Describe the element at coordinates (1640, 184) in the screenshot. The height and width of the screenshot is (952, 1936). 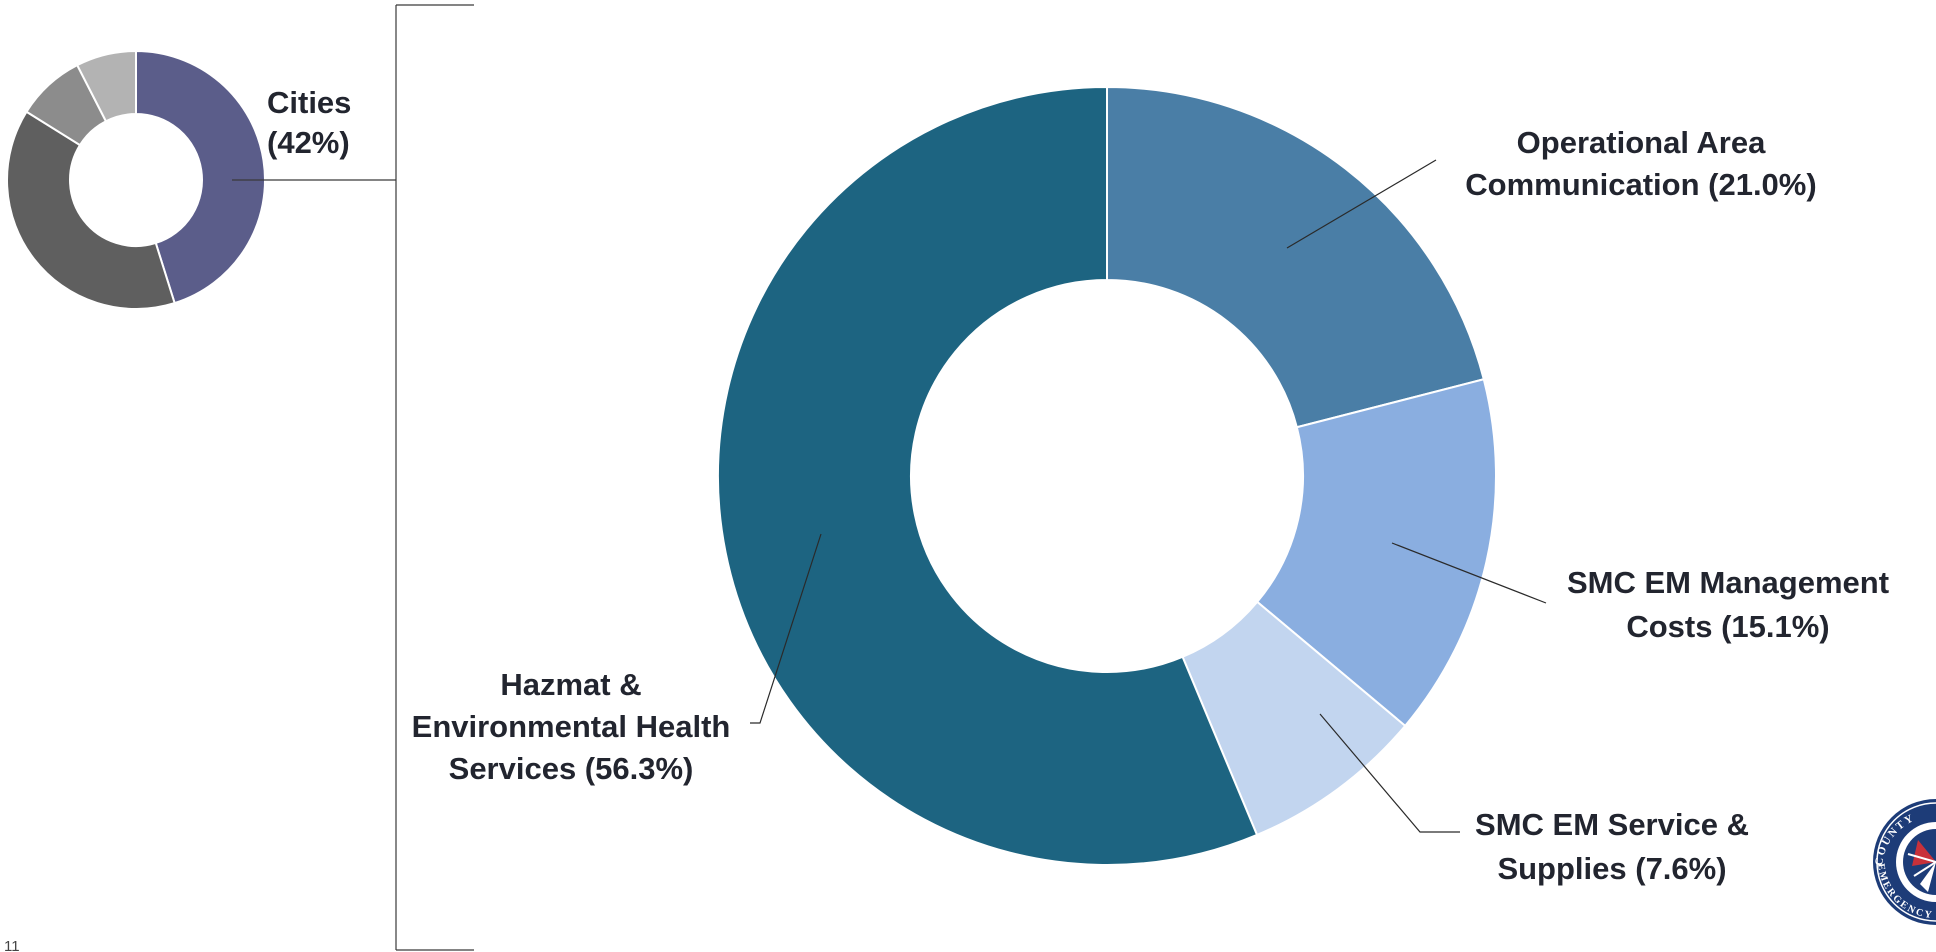
I see `label-line: Communication (21.0%)` at that location.